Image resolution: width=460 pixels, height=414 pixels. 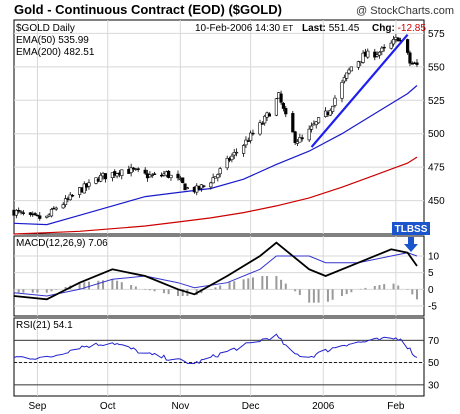 What do you see at coordinates (431, 290) in the screenshot?
I see `y-tick-label: 0` at bounding box center [431, 290].